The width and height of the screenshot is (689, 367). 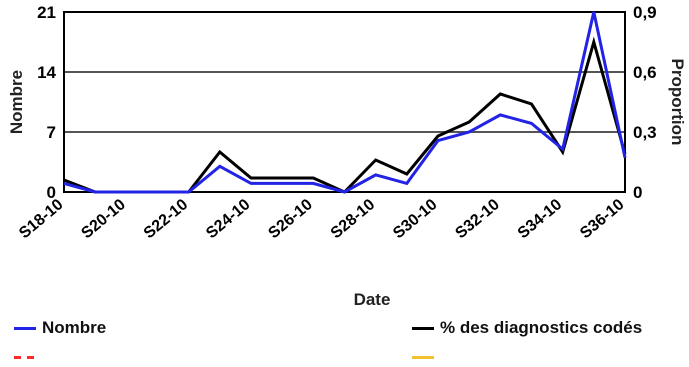 What do you see at coordinates (46, 12) in the screenshot?
I see `y-left-tick-label: 21` at bounding box center [46, 12].